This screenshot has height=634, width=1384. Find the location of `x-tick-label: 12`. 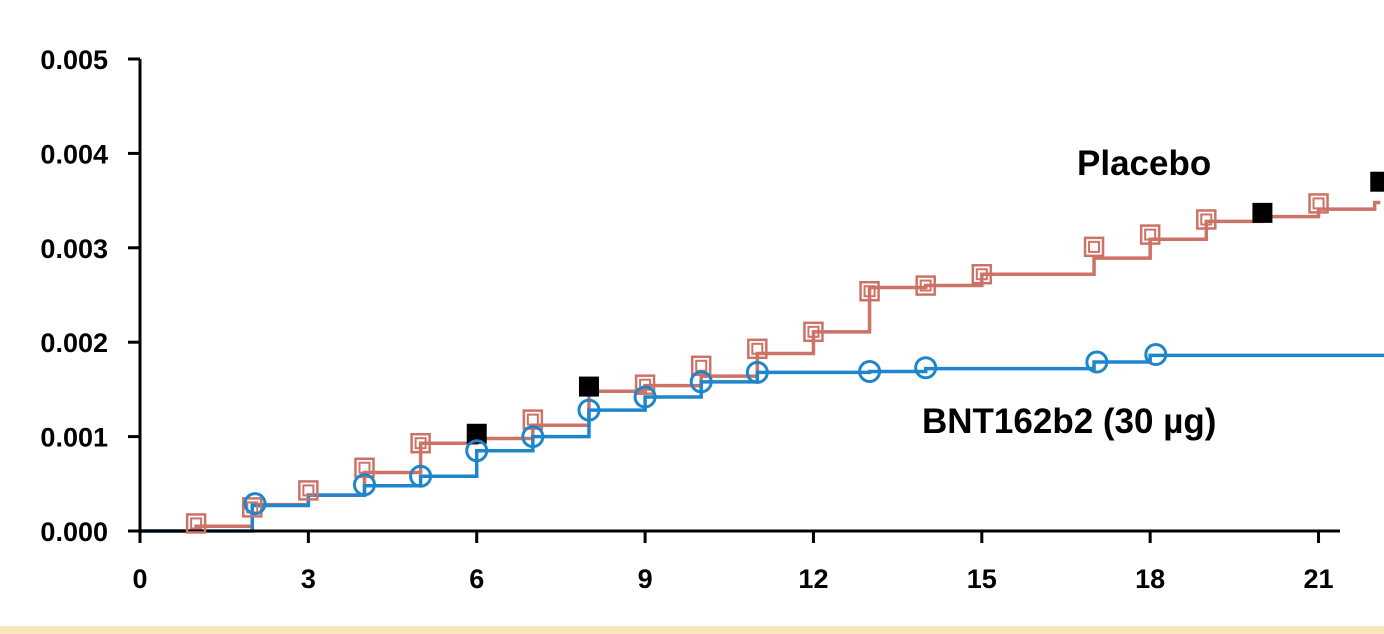

x-tick-label: 12 is located at coordinates (813, 579).